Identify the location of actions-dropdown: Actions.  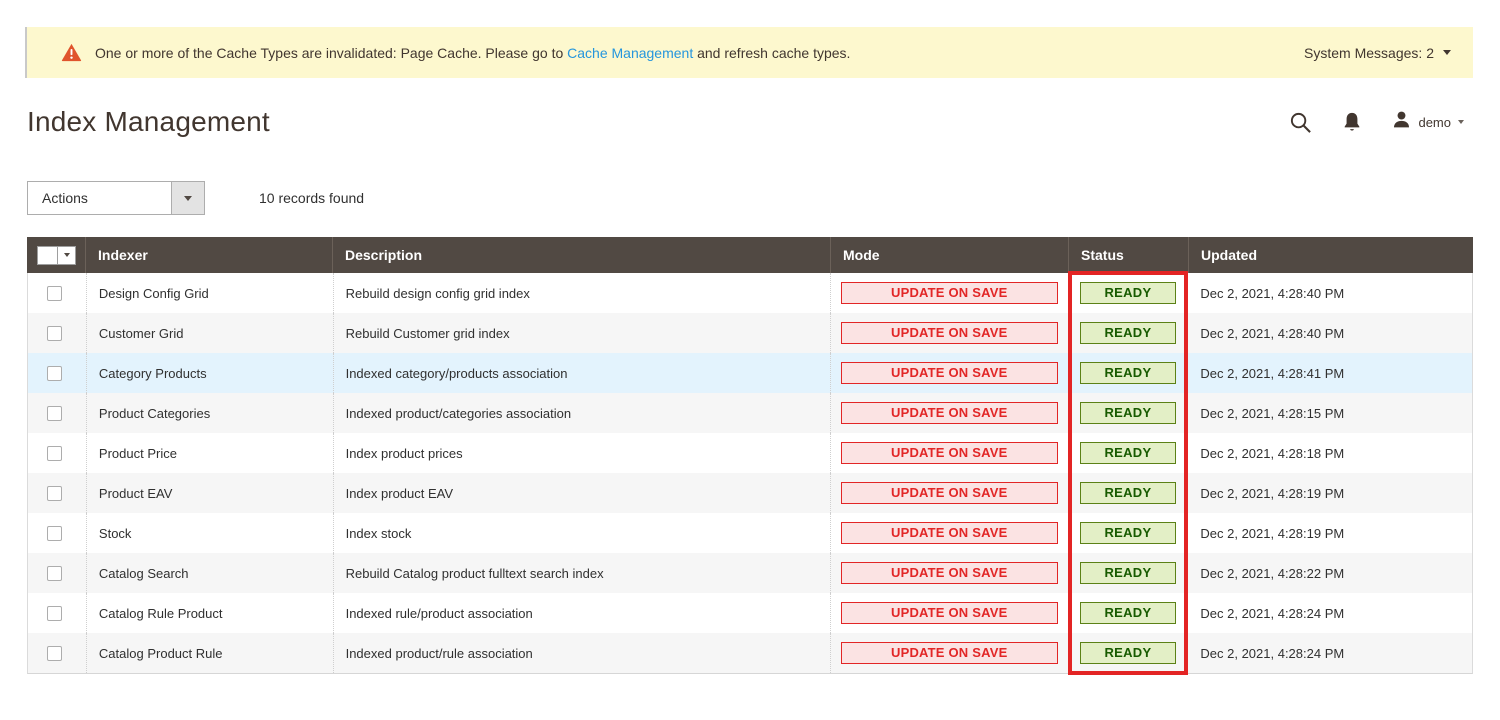
(116, 198).